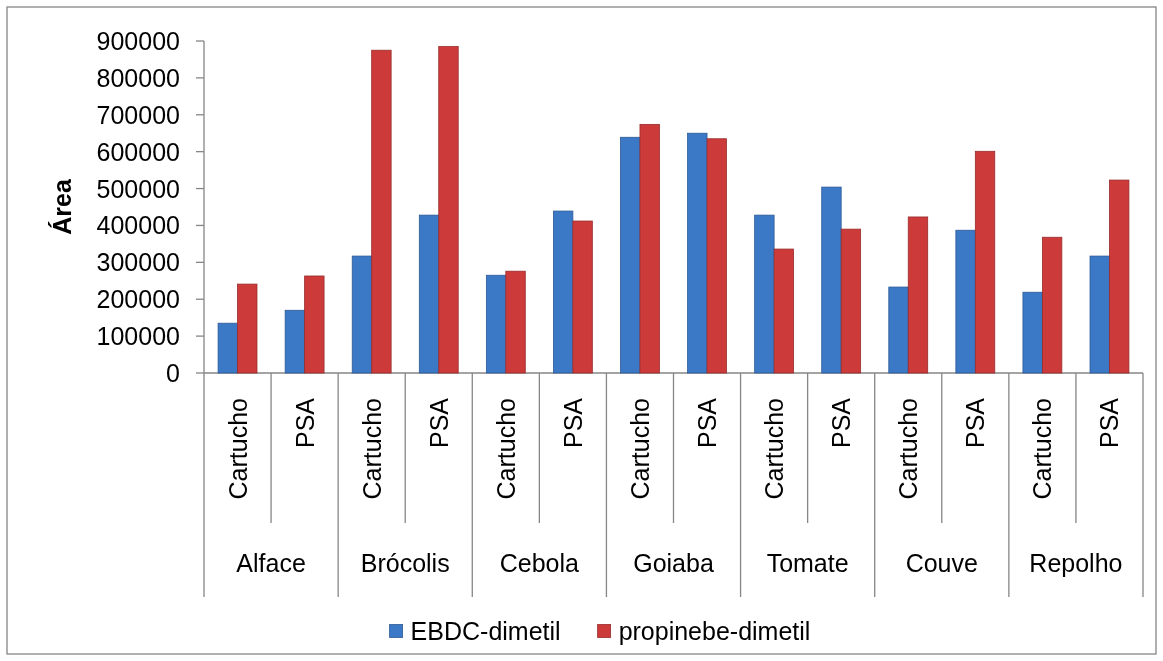 Image resolution: width=1163 pixels, height=661 pixels. What do you see at coordinates (271, 563) in the screenshot?
I see `text: Alface` at bounding box center [271, 563].